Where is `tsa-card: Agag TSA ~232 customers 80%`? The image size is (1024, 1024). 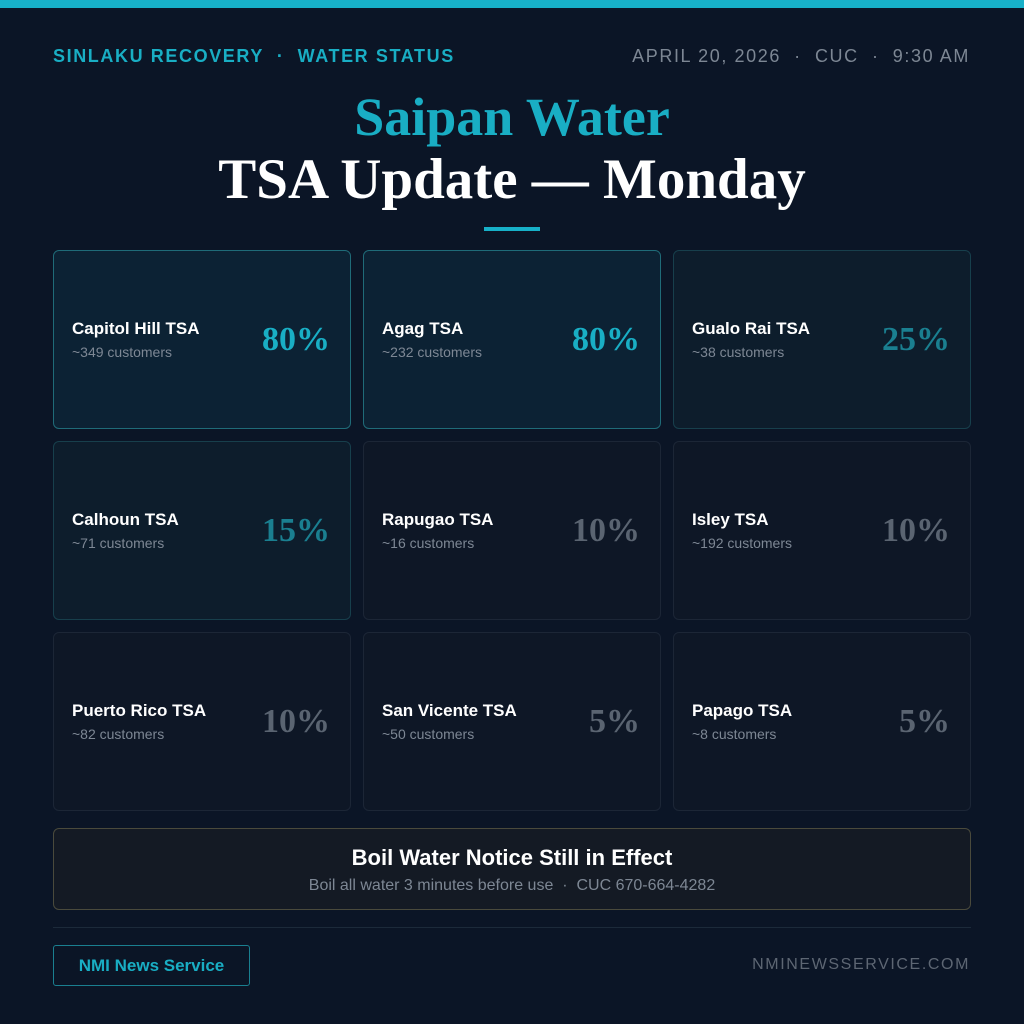 tsa-card: Agag TSA ~232 customers 80% is located at coordinates (512, 339).